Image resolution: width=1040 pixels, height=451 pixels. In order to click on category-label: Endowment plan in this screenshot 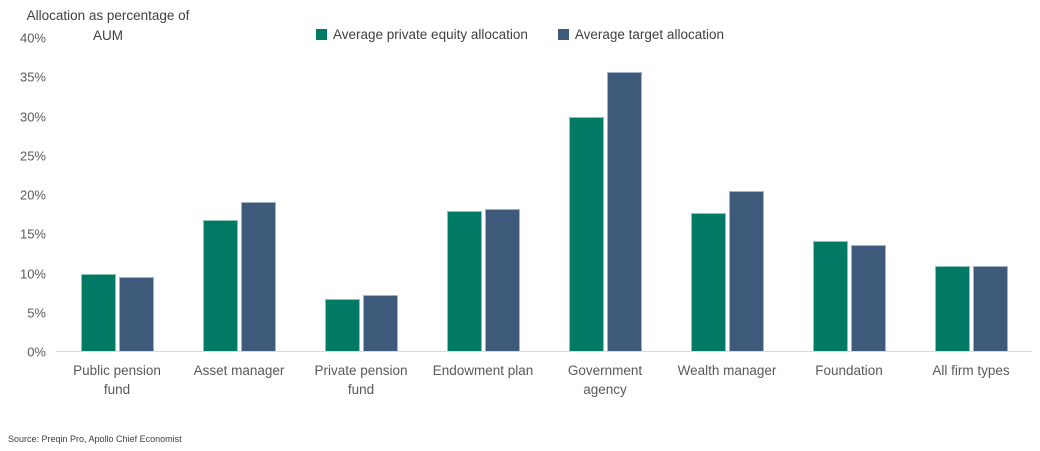, I will do `click(483, 370)`.